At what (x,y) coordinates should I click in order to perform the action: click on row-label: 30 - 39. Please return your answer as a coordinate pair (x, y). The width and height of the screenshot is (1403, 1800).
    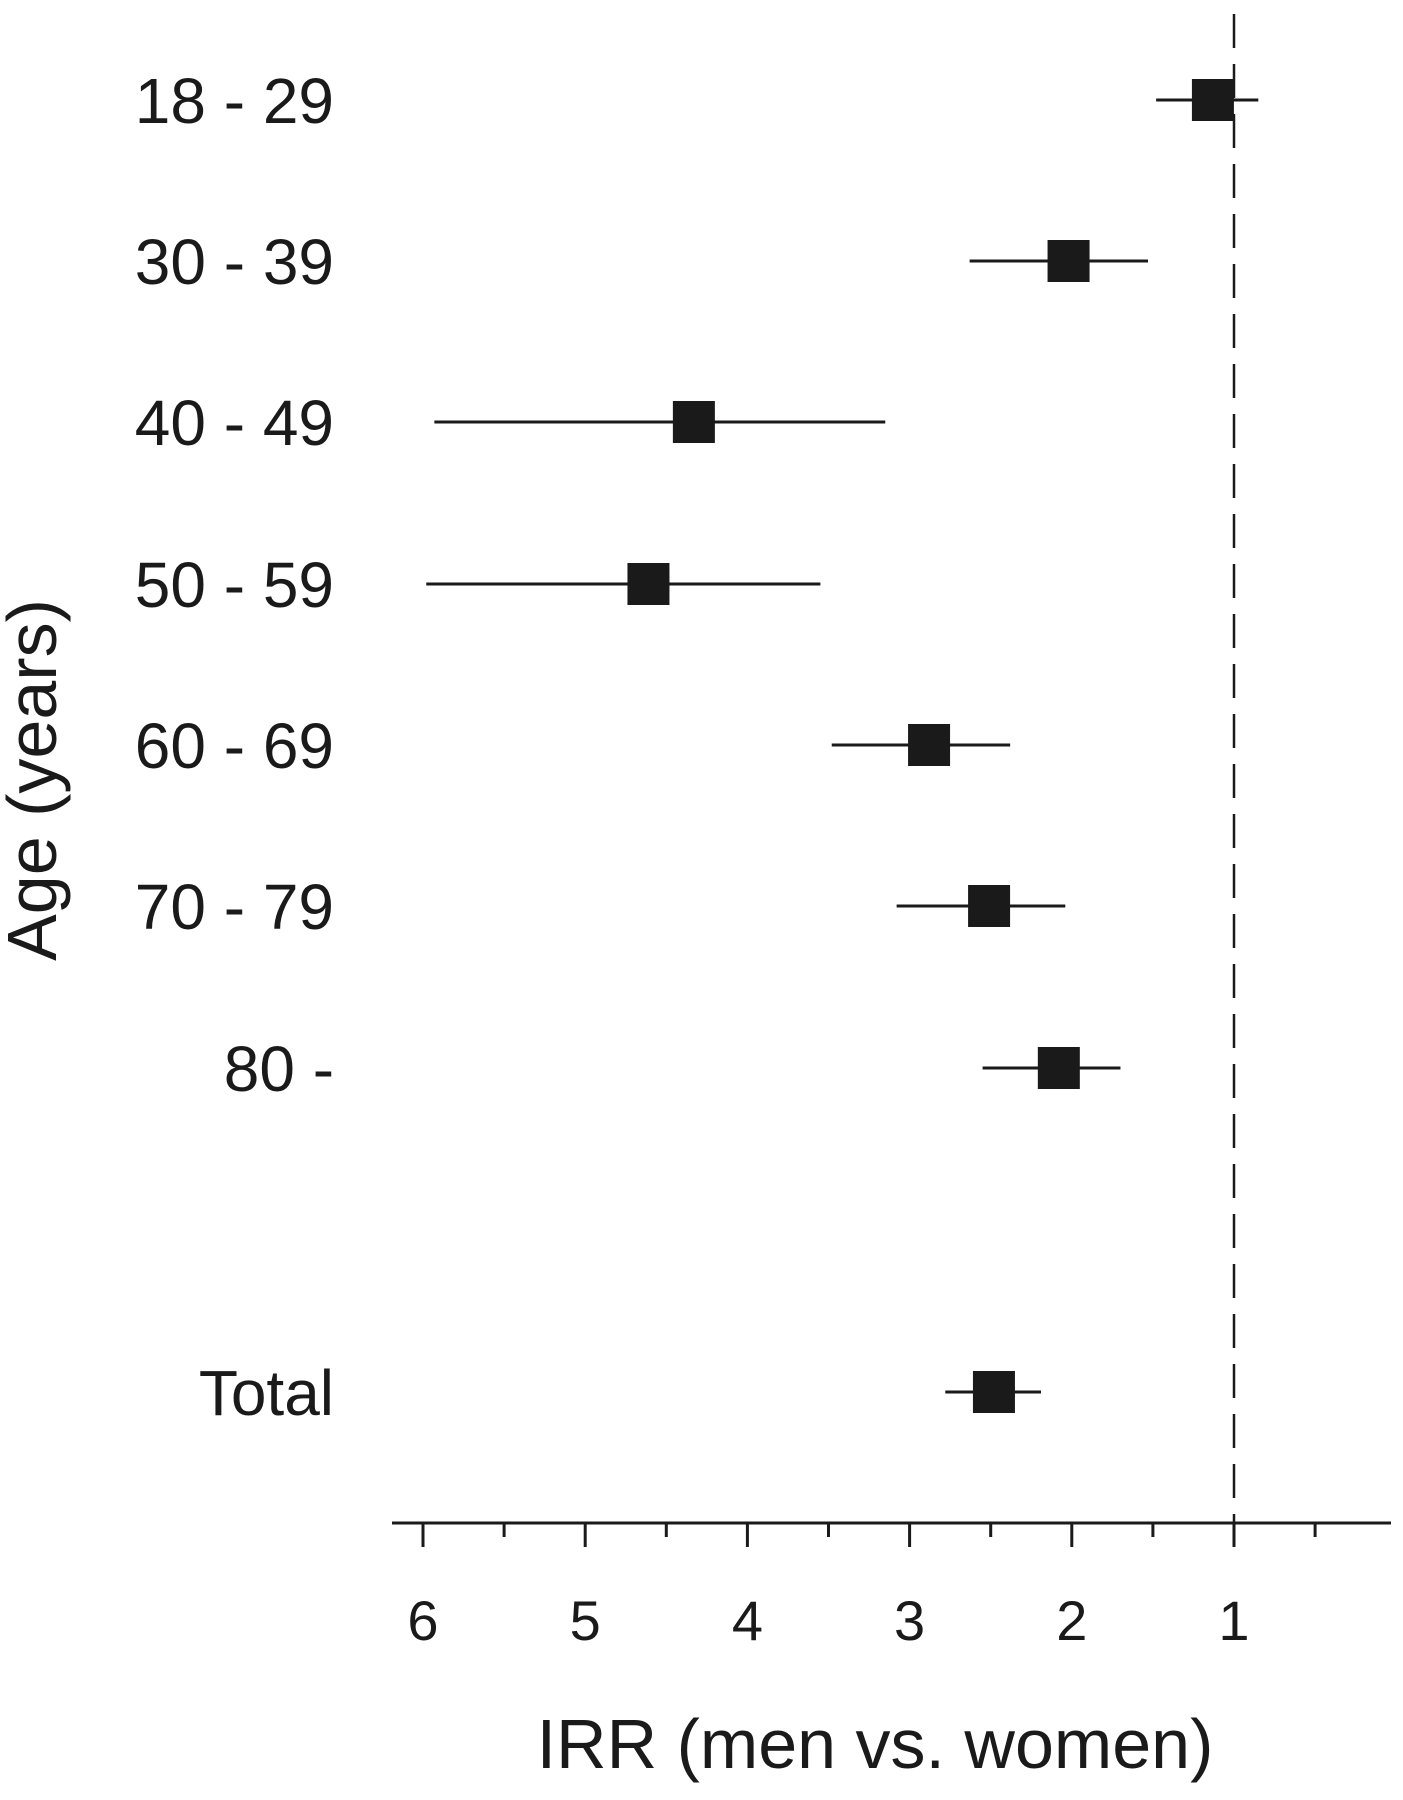
    Looking at the image, I should click on (234, 262).